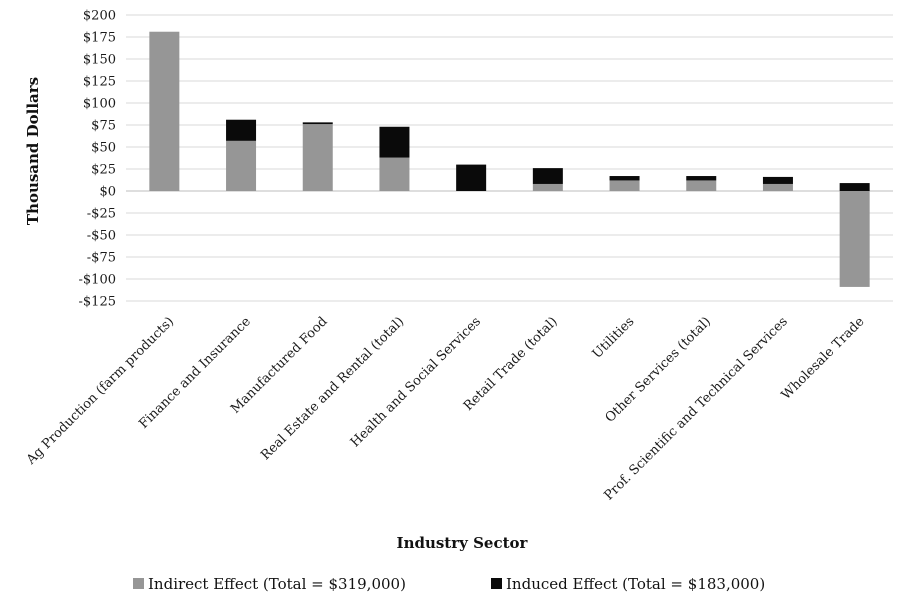 The height and width of the screenshot is (602, 901). What do you see at coordinates (416, 382) in the screenshot?
I see `x-tick-label: Health and Social Services` at bounding box center [416, 382].